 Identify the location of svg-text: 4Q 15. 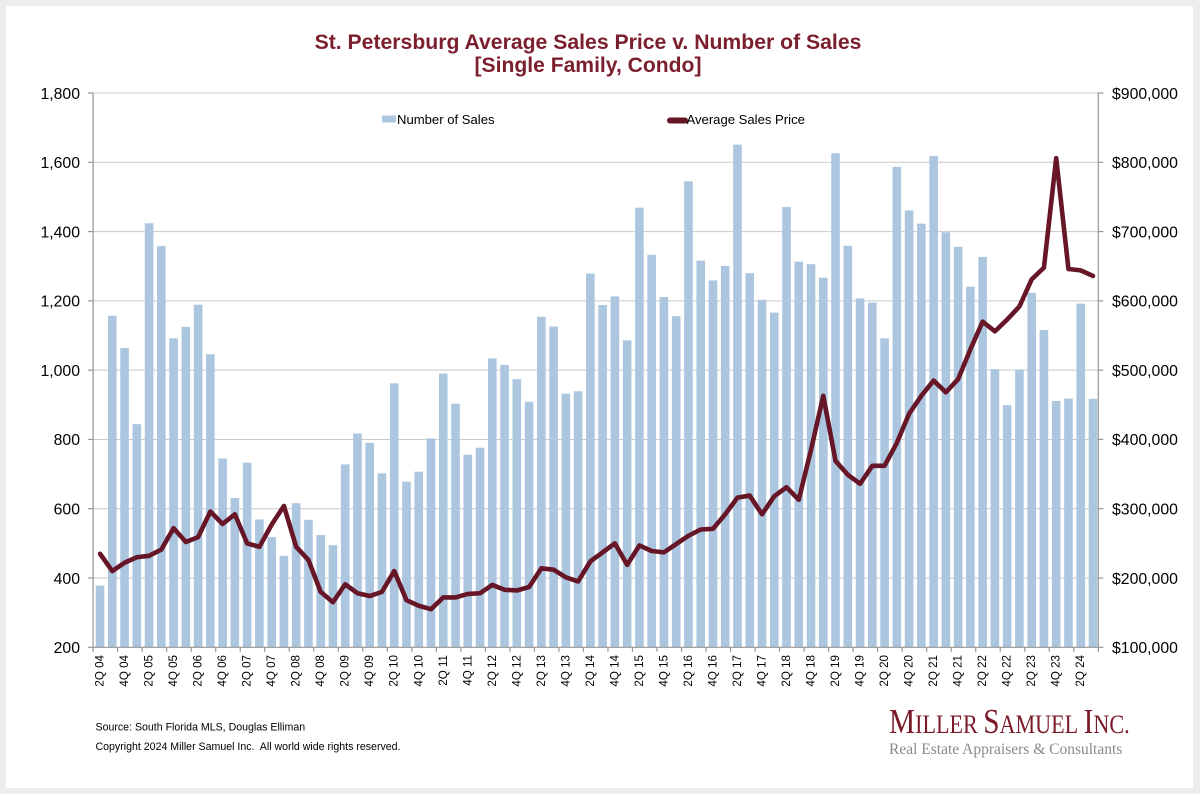
(663, 671).